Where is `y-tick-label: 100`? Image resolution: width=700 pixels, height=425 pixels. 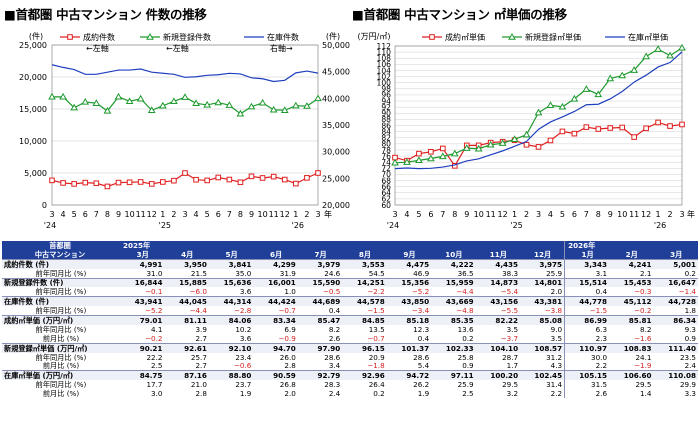
y-tick-label: 100 is located at coordinates (384, 82).